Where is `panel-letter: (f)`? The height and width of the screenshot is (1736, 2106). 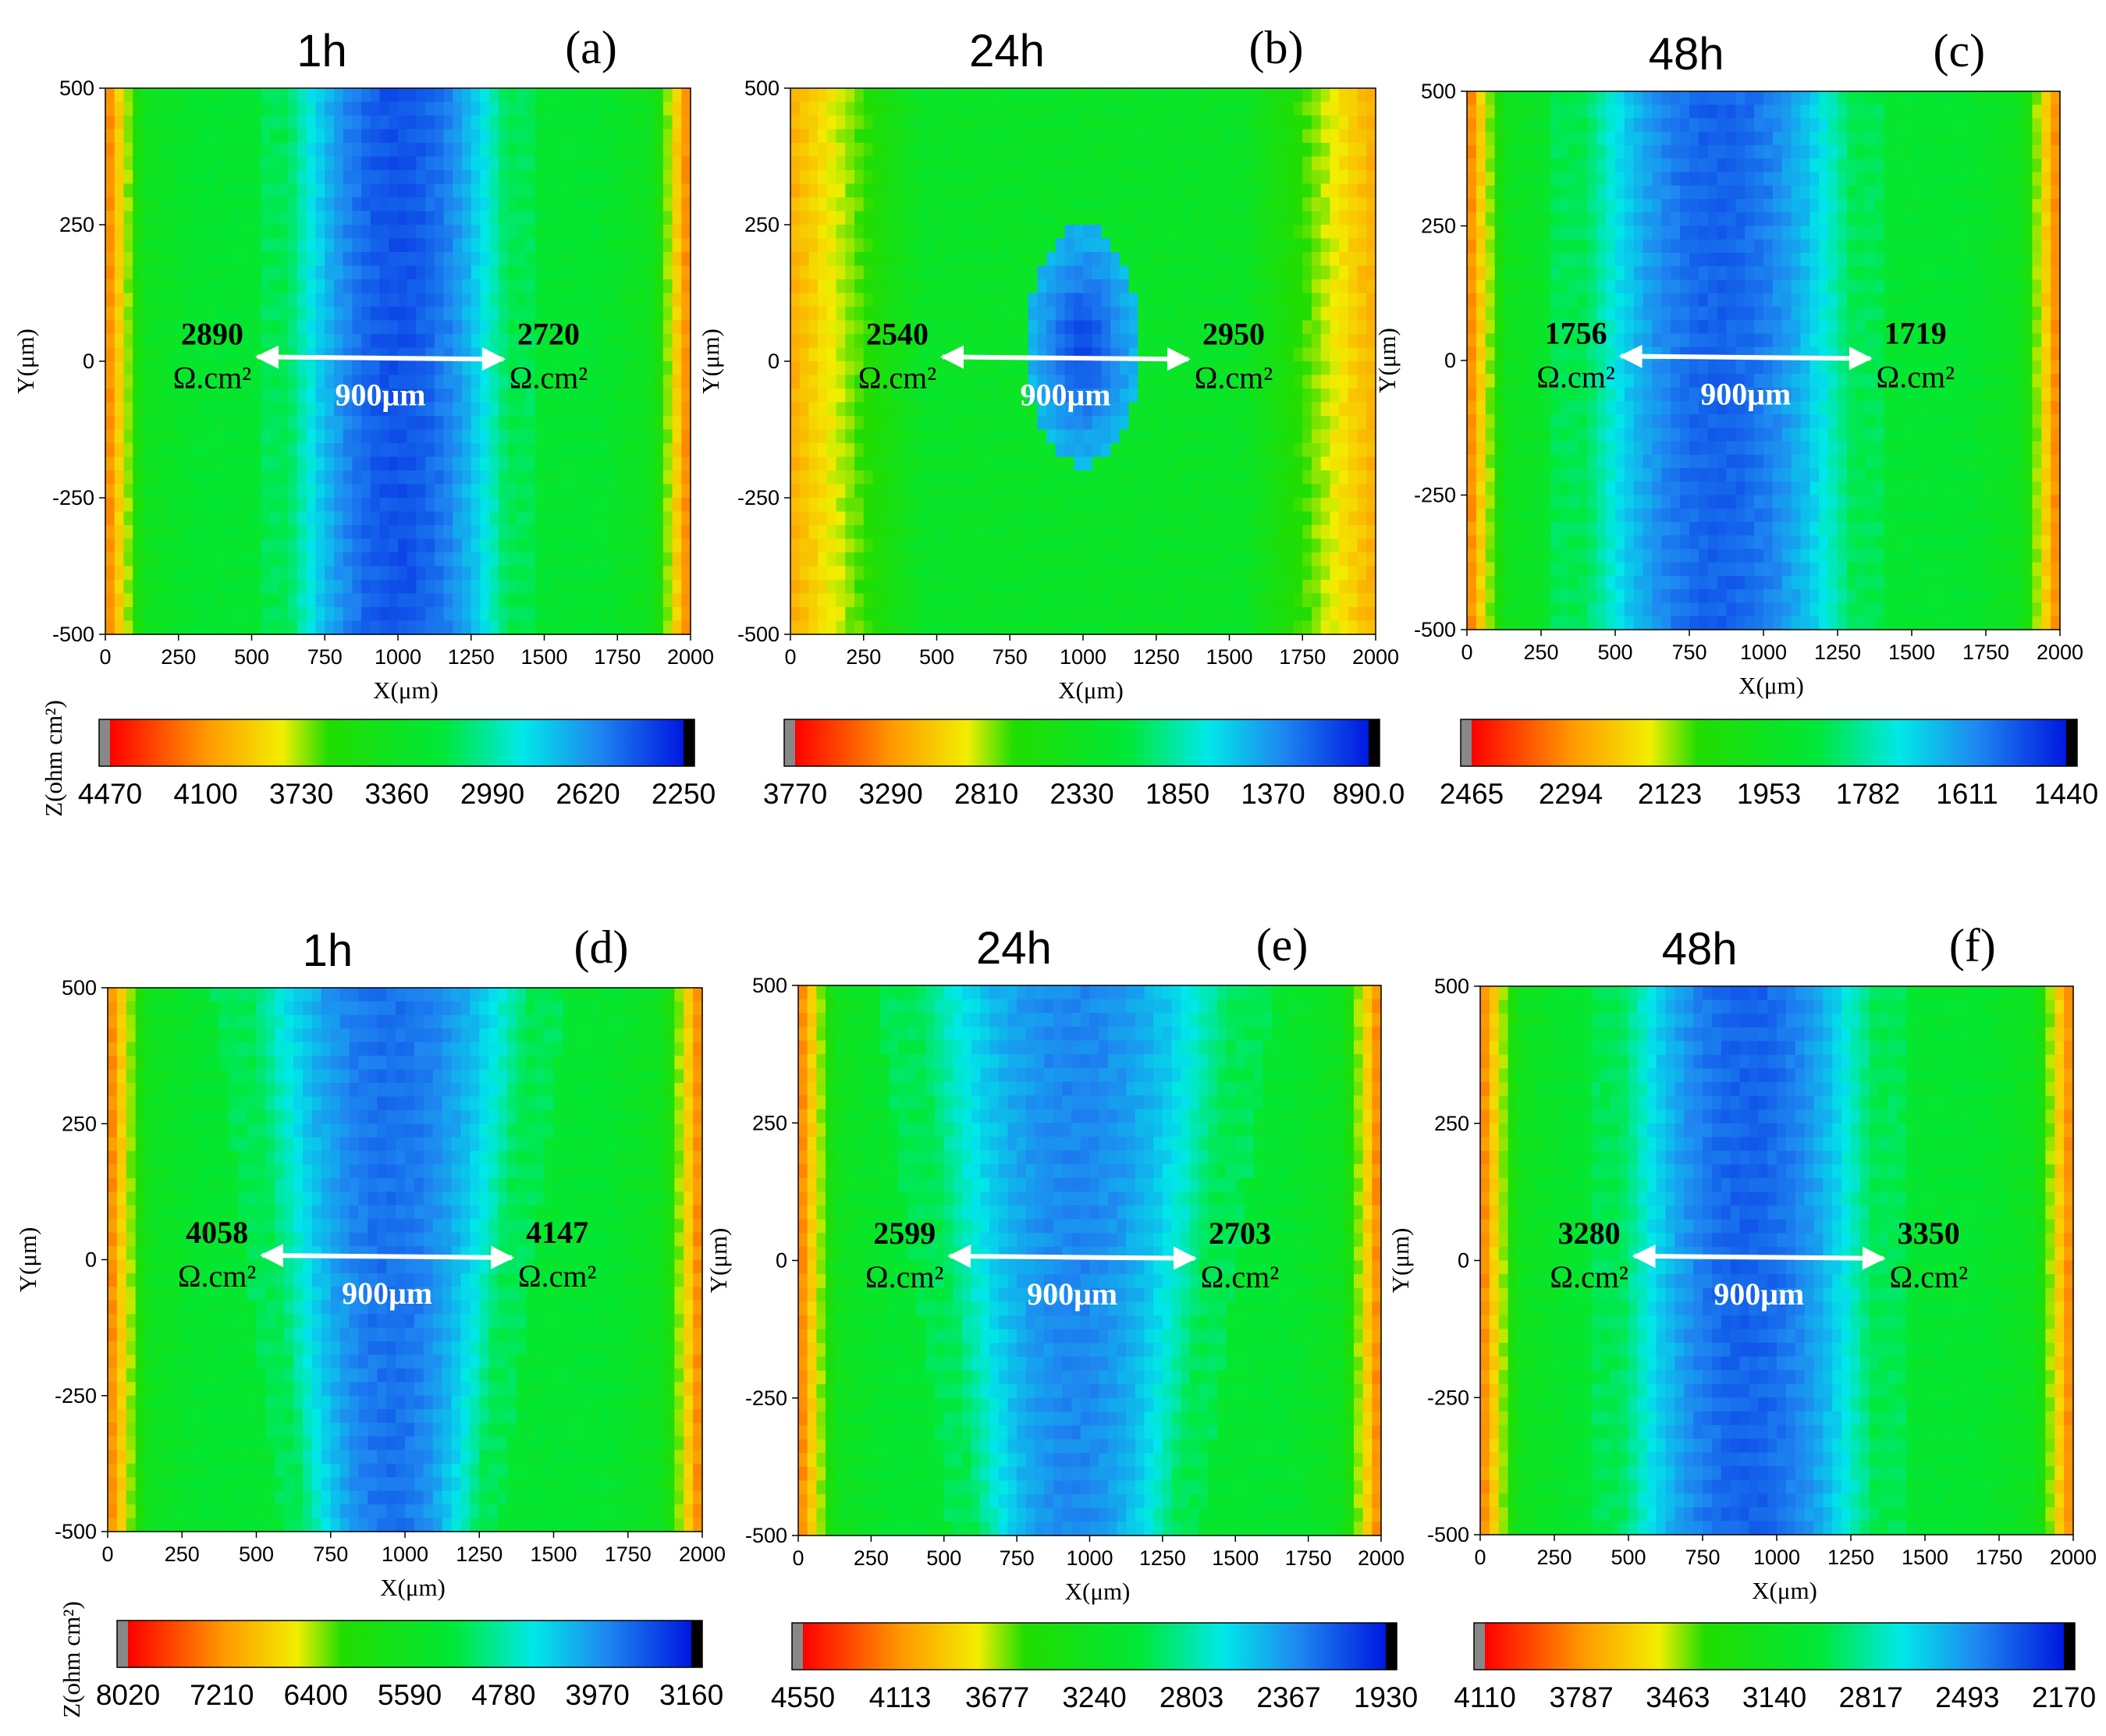
panel-letter: (f) is located at coordinates (1972, 945).